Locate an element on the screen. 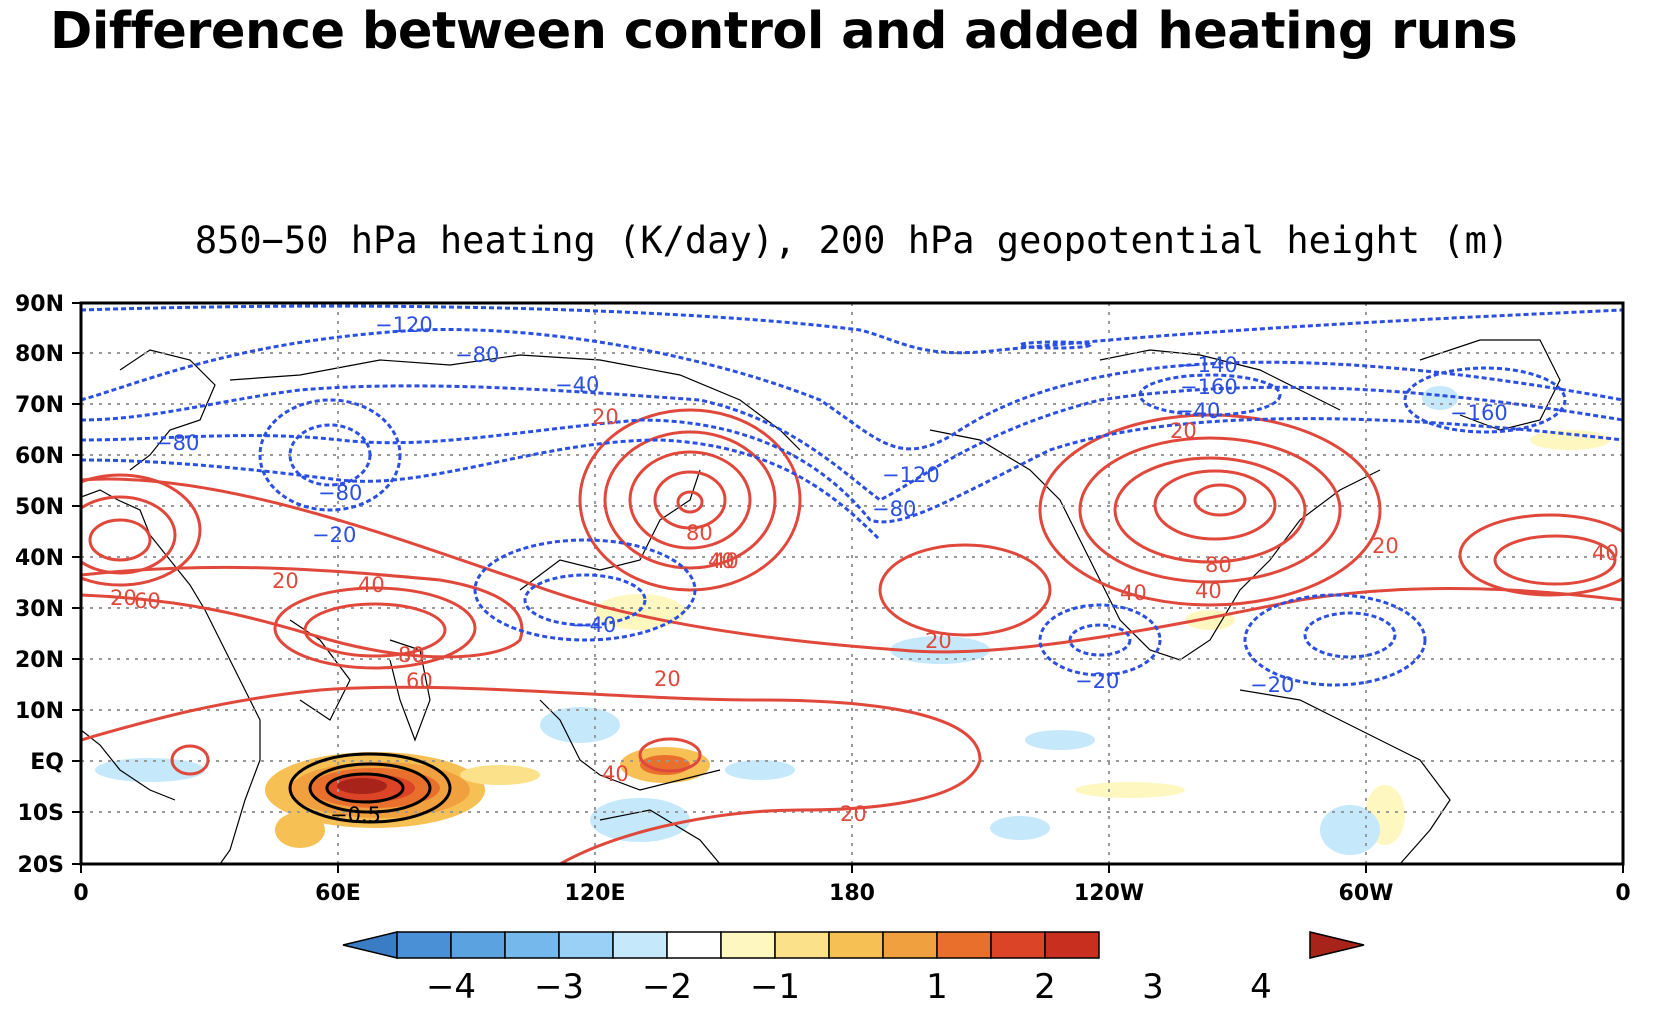 The image size is (1670, 1022). coast-europe-africa is located at coordinates (171, 676).